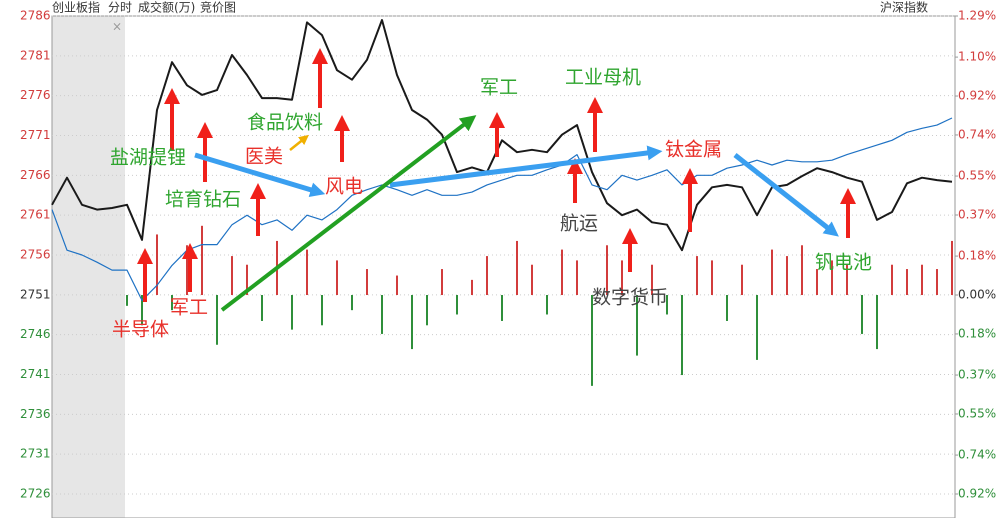 The width and height of the screenshot is (1005, 518). I want to click on index-name: 创业板指, so click(76, 7).